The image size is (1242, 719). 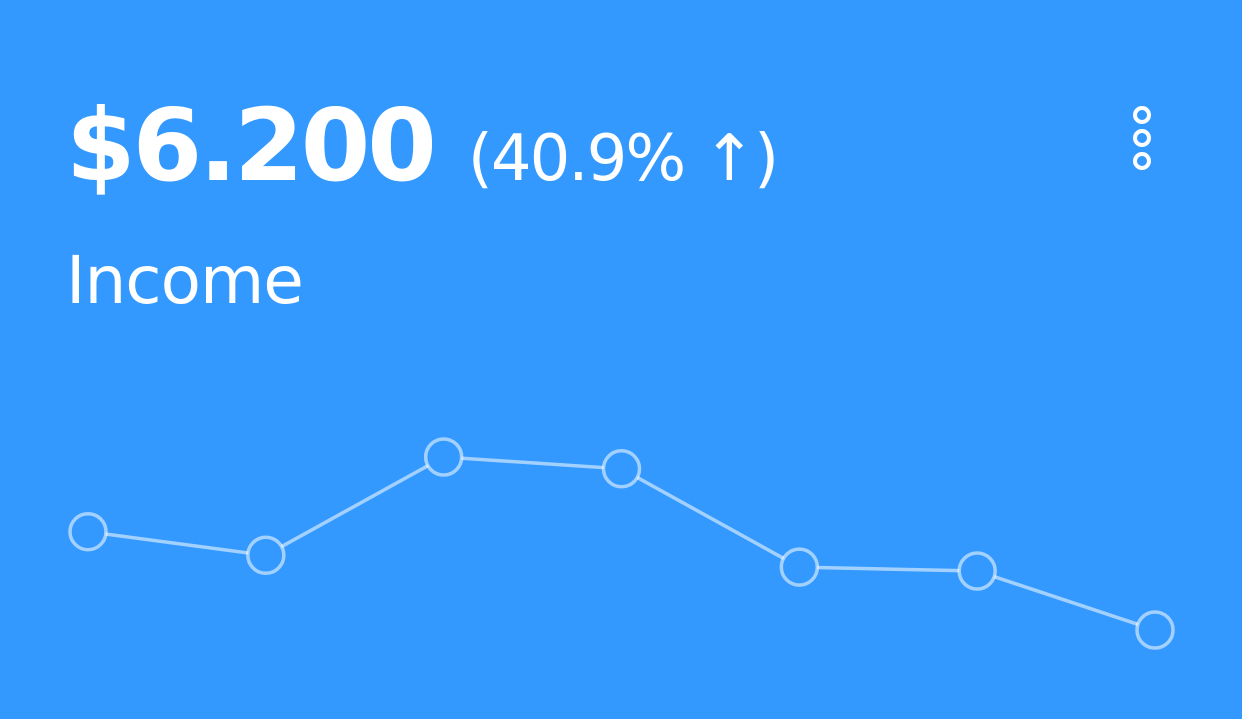 I want to click on more-options-button, so click(x=1142, y=138).